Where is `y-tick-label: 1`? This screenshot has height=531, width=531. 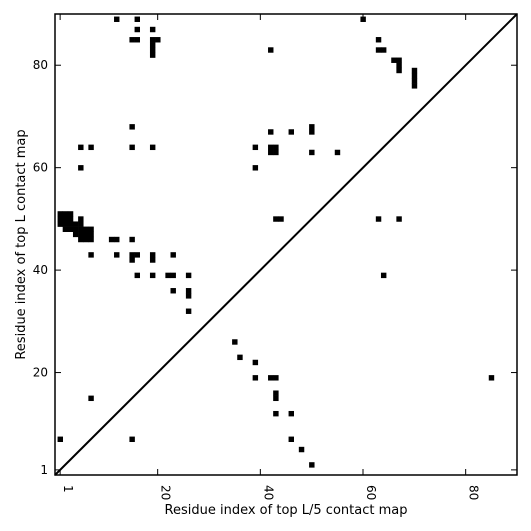
y-tick-label: 1 is located at coordinates (44, 470).